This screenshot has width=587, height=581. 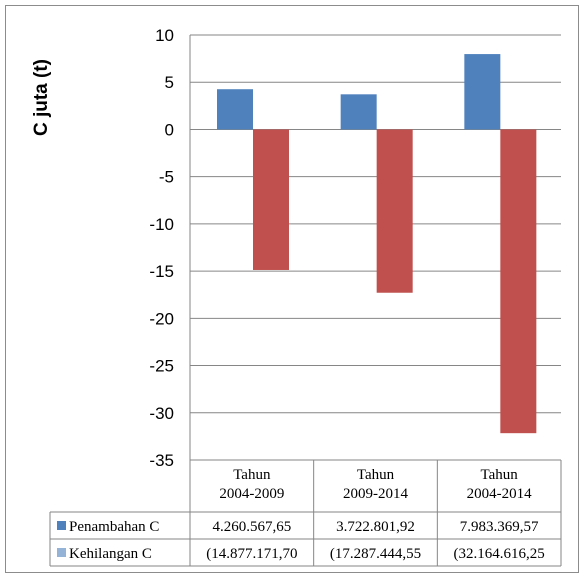 What do you see at coordinates (161, 318) in the screenshot?
I see `y-tick-label: -20` at bounding box center [161, 318].